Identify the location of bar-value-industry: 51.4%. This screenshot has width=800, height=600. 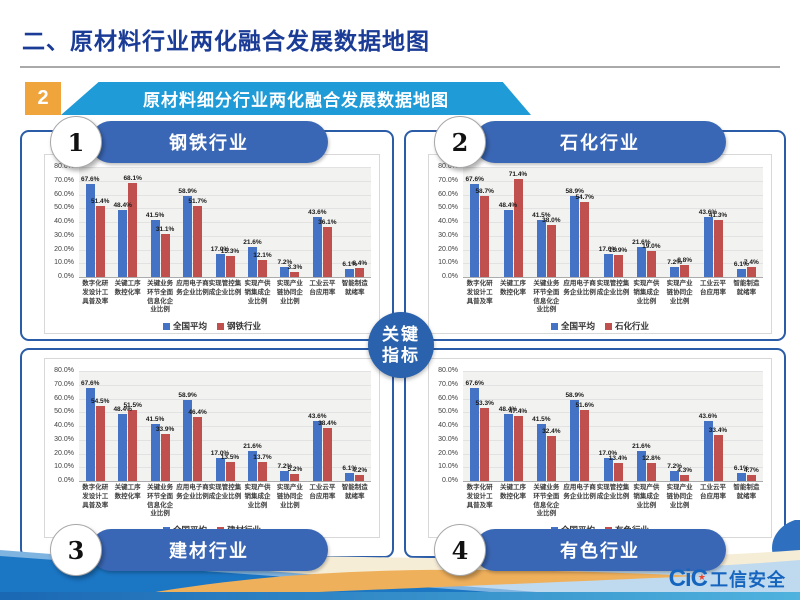
(100, 202).